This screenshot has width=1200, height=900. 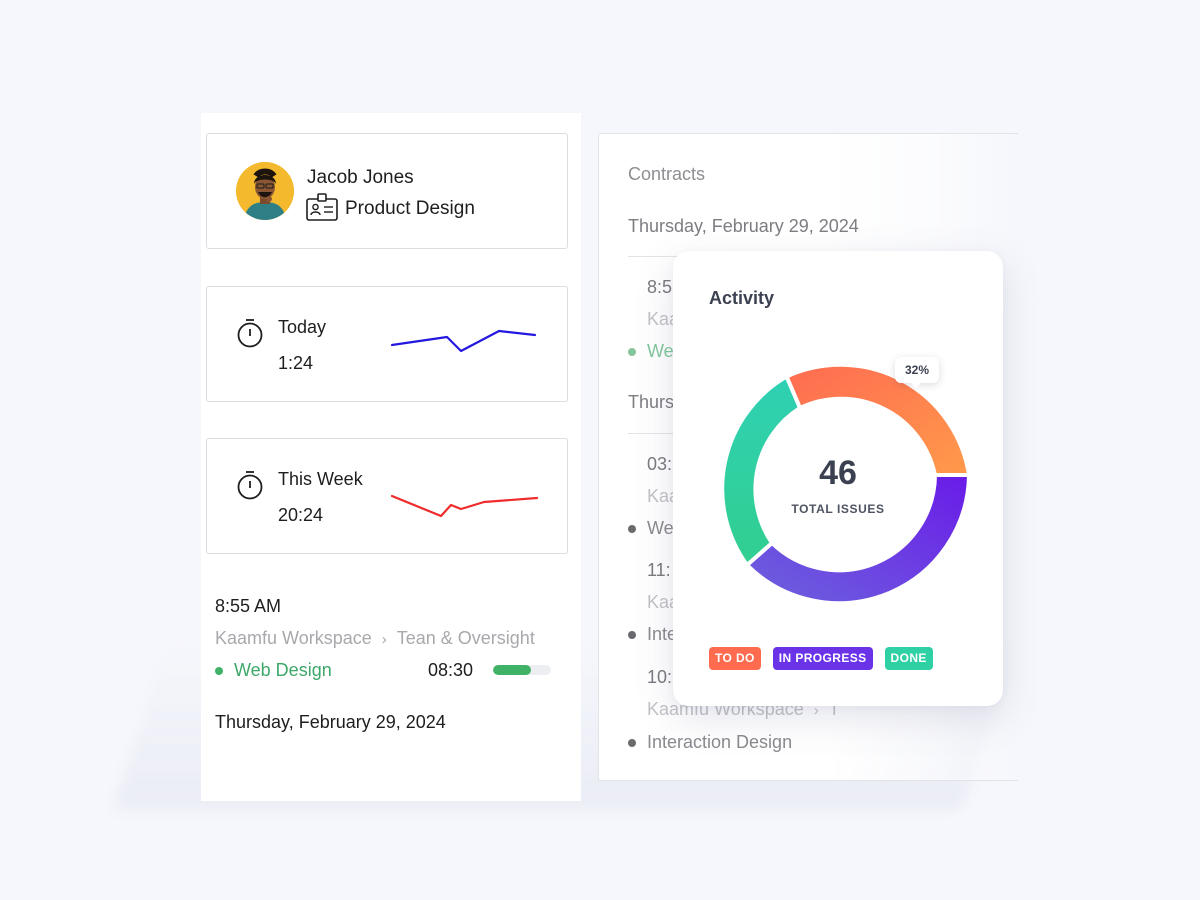 I want to click on contract-row-task: Inte, so click(x=652, y=634).